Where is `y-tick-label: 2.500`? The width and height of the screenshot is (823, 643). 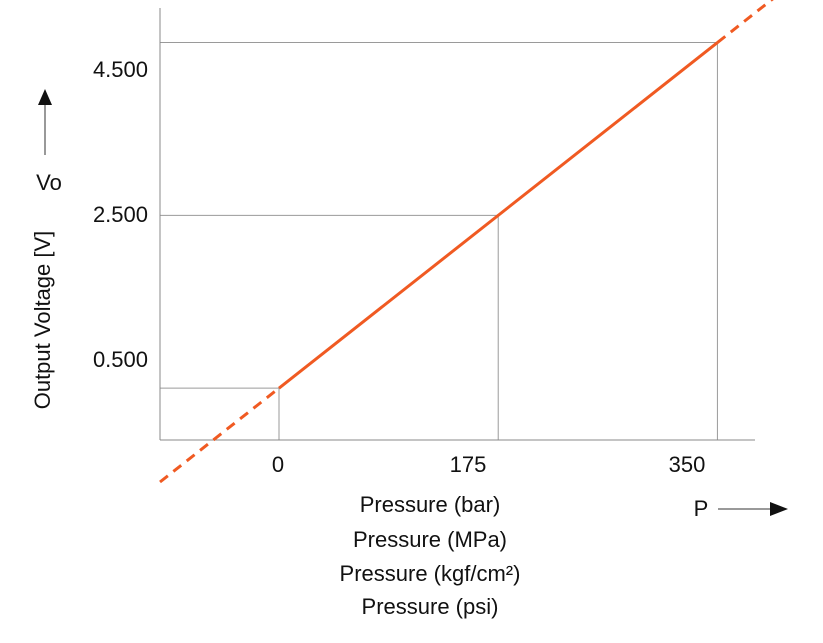
y-tick-label: 2.500 is located at coordinates (120, 214).